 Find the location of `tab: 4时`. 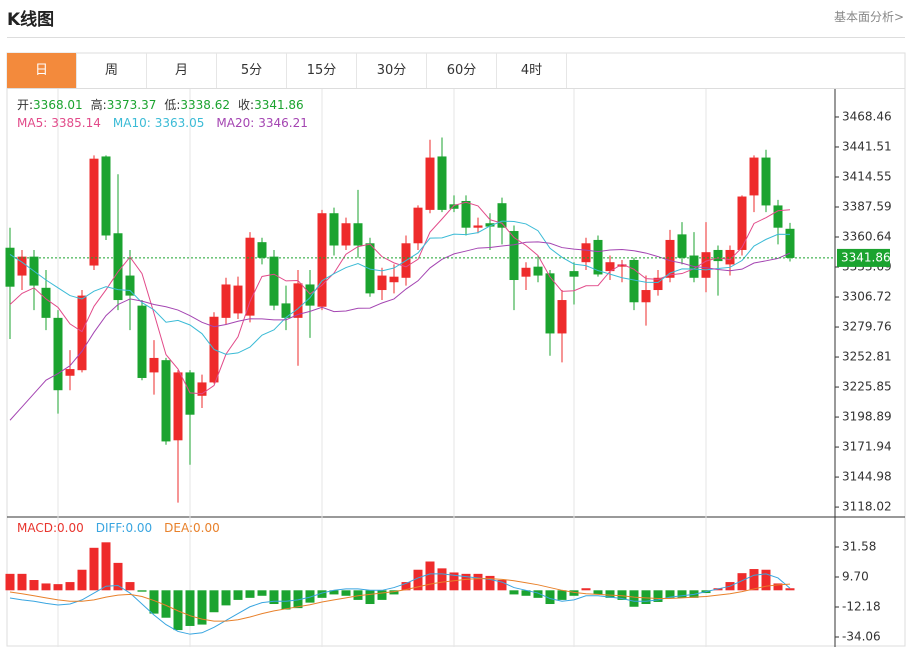

tab: 4时 is located at coordinates (532, 70).